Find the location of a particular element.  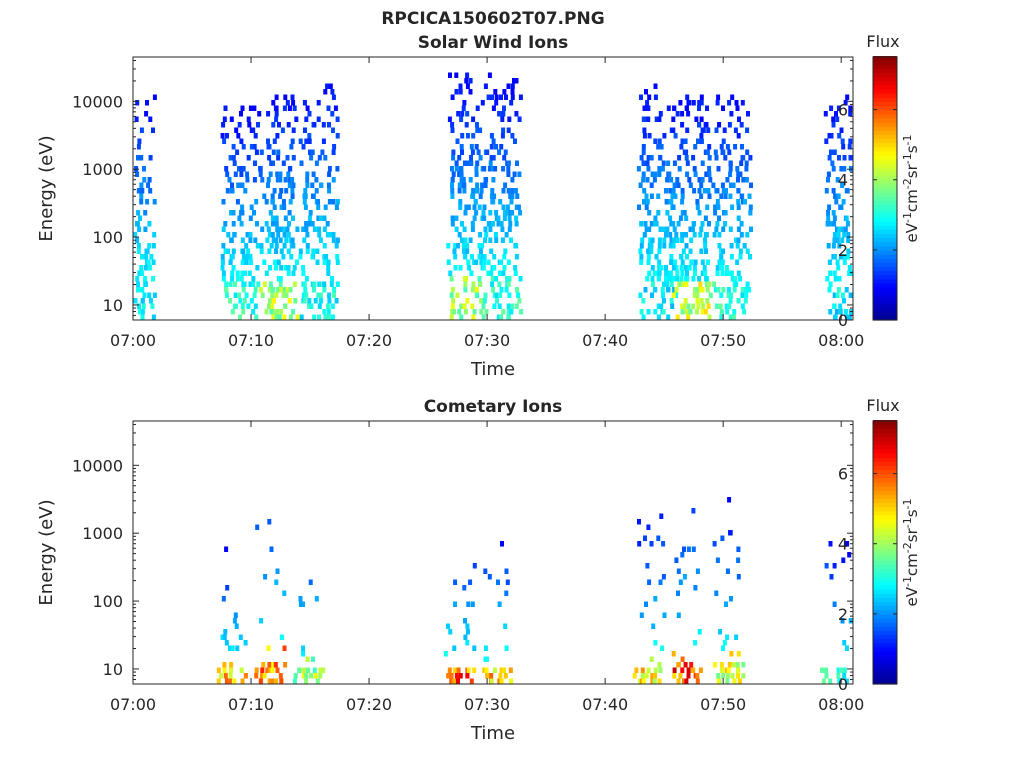

y-tick-label: 100 is located at coordinates (107, 601).